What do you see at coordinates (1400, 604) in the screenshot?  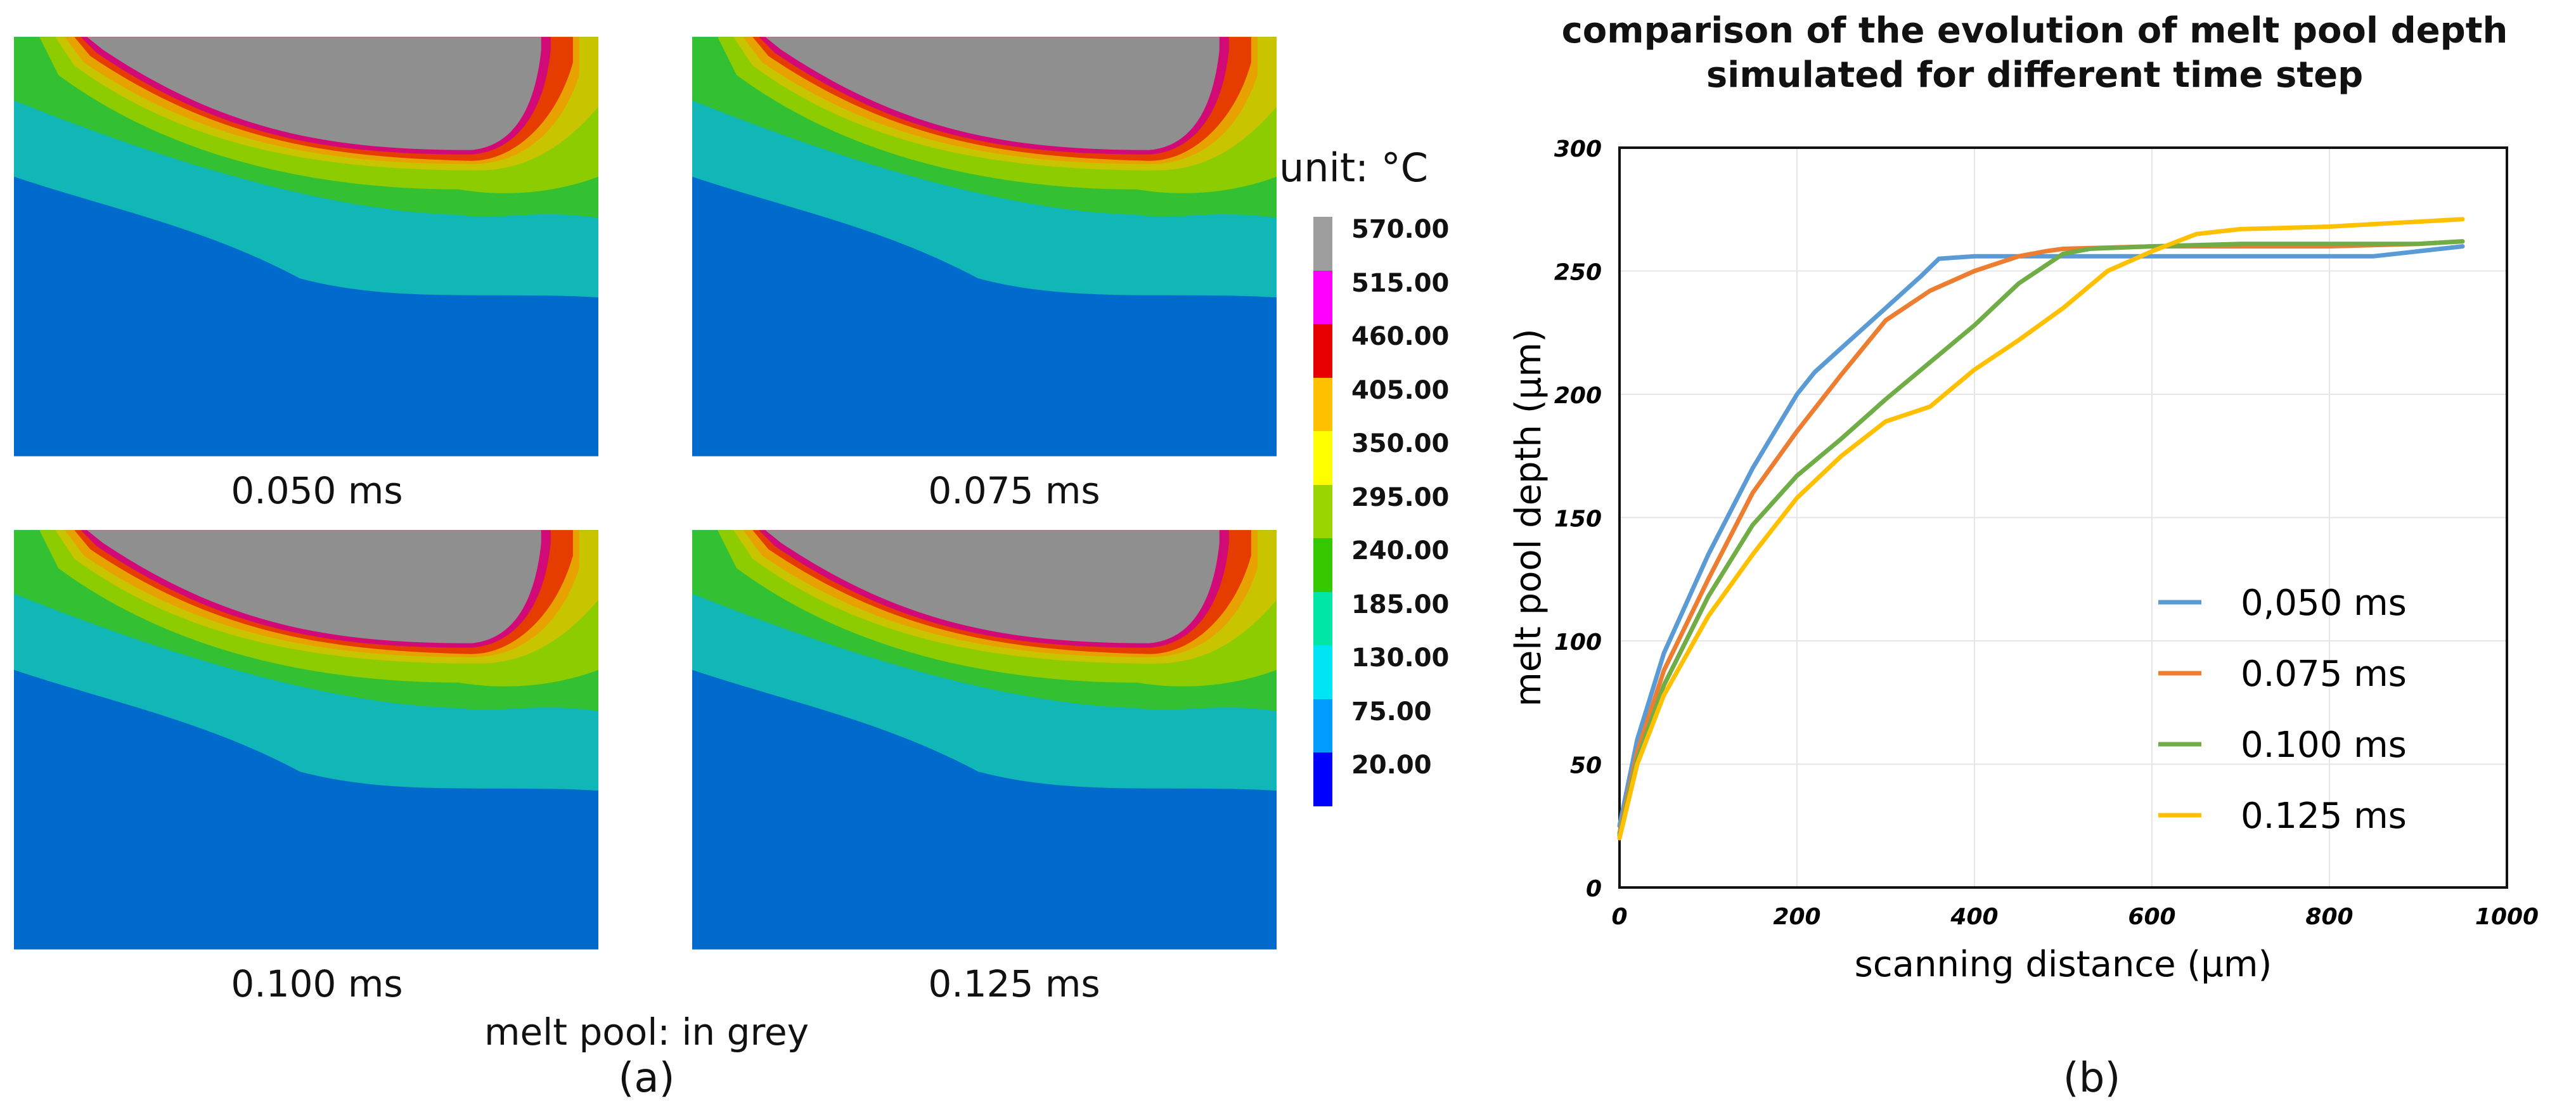 I see `colorbar-level: 185.00` at bounding box center [1400, 604].